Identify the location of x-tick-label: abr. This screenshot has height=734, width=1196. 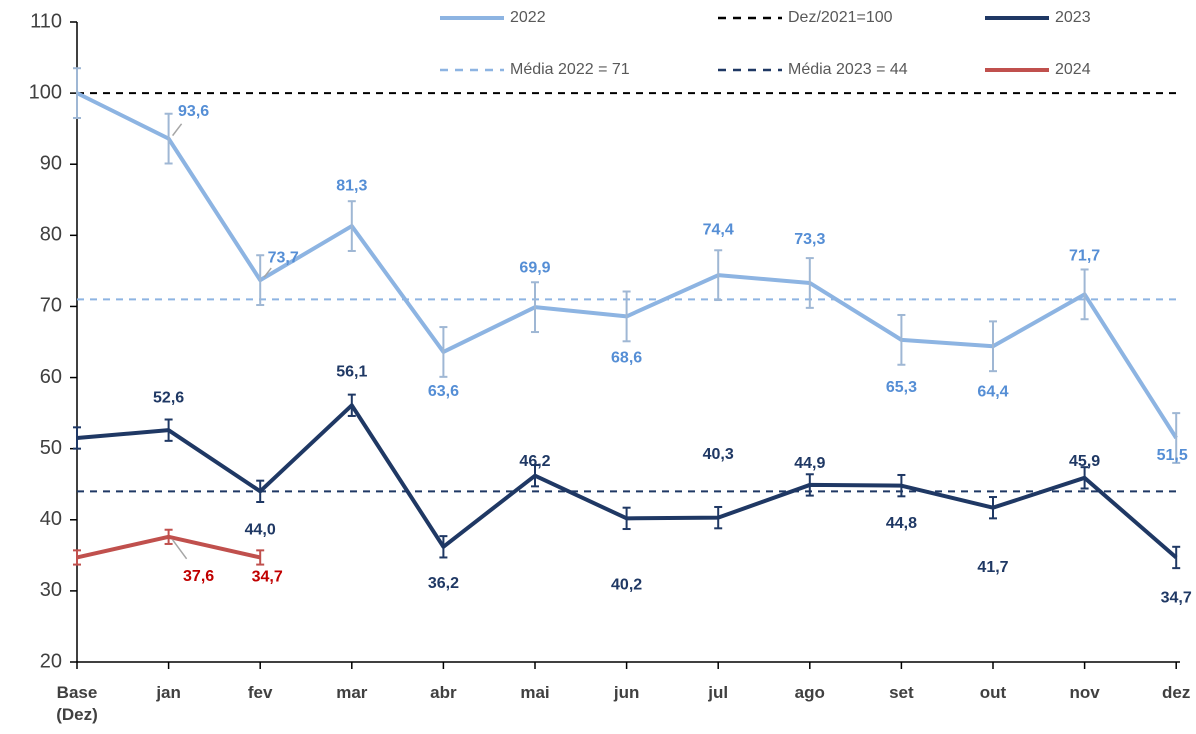
(443, 692).